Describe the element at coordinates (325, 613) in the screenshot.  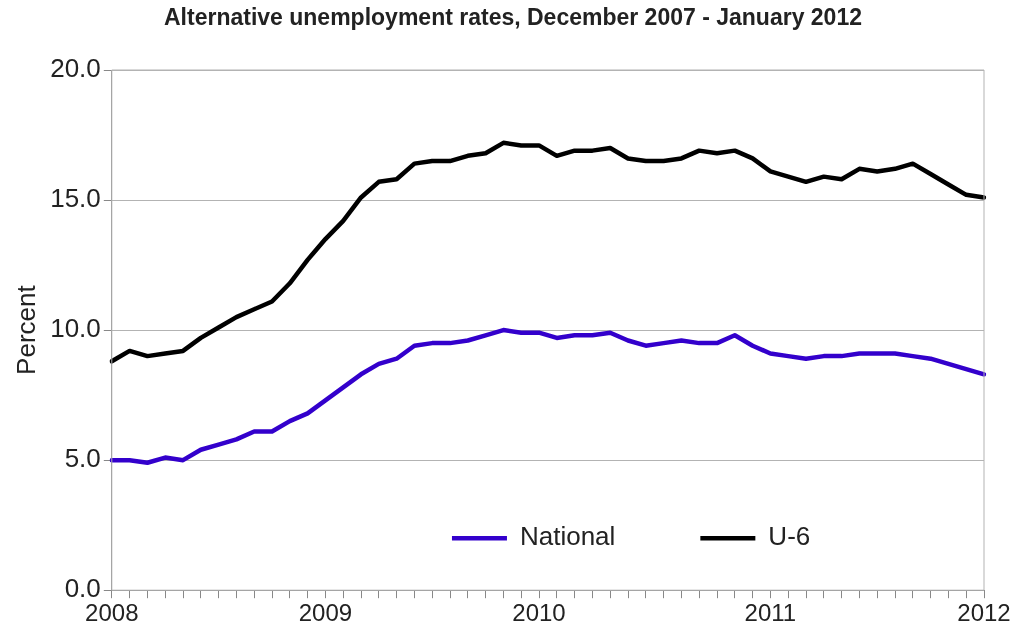
I see `x-tick-label: 2009` at that location.